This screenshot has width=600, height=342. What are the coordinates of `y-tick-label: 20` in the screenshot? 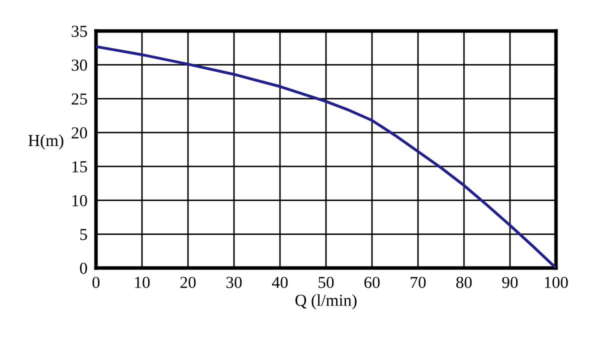 It's located at (80, 133).